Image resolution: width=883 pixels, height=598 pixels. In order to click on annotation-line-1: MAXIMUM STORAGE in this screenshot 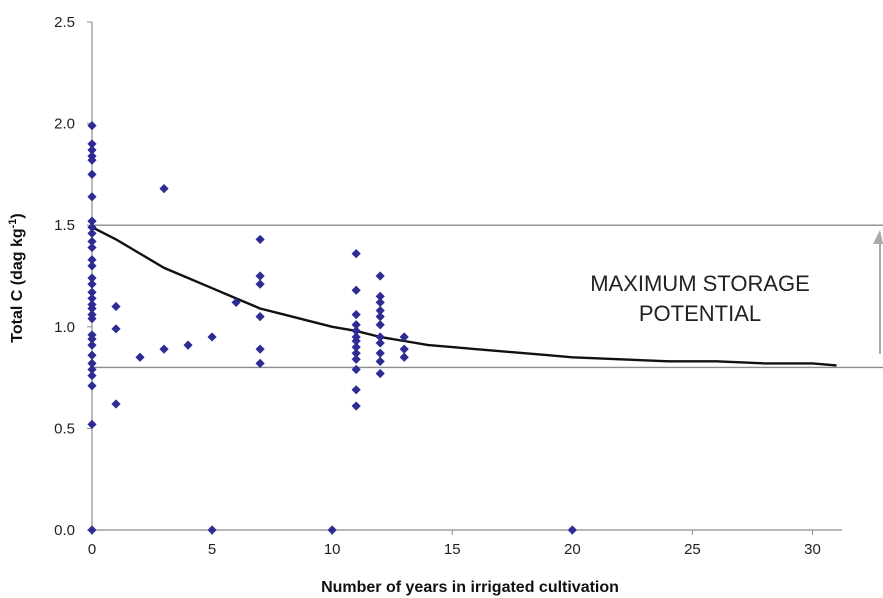, I will do `click(700, 283)`.